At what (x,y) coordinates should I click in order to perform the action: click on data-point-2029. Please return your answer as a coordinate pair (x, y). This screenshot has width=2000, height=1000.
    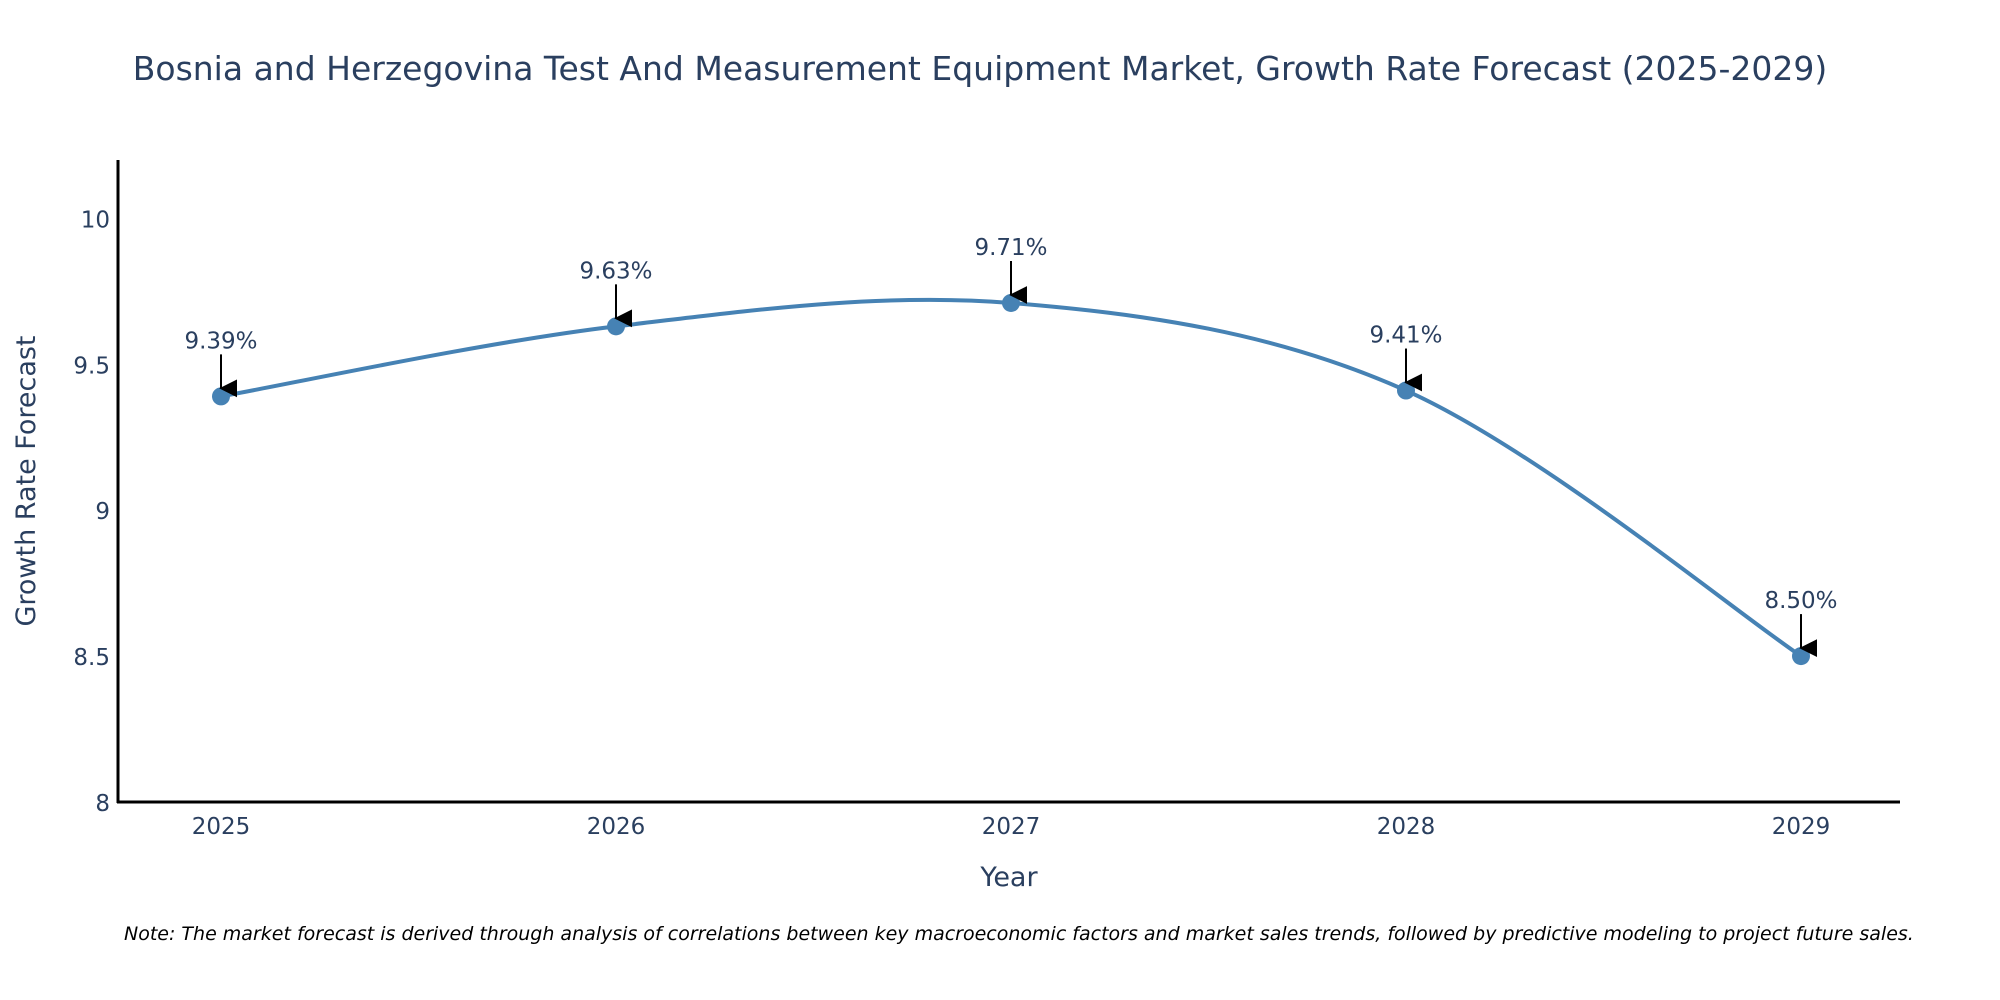
    Looking at the image, I should click on (1801, 656).